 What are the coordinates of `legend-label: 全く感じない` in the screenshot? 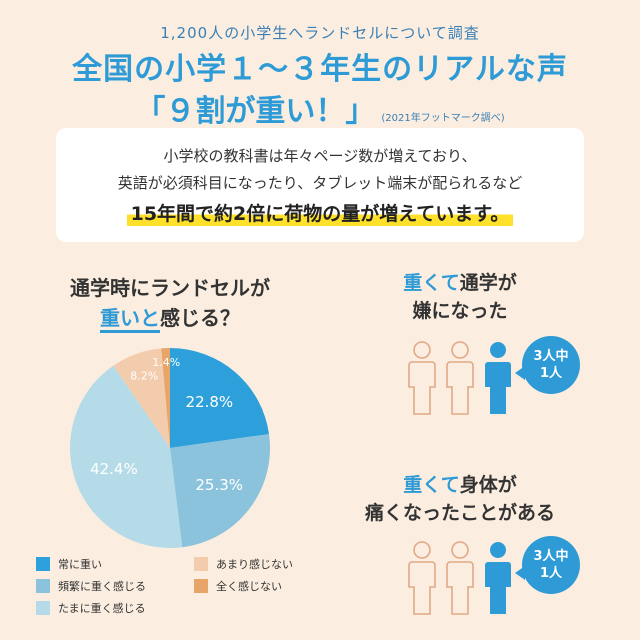 It's located at (249, 586).